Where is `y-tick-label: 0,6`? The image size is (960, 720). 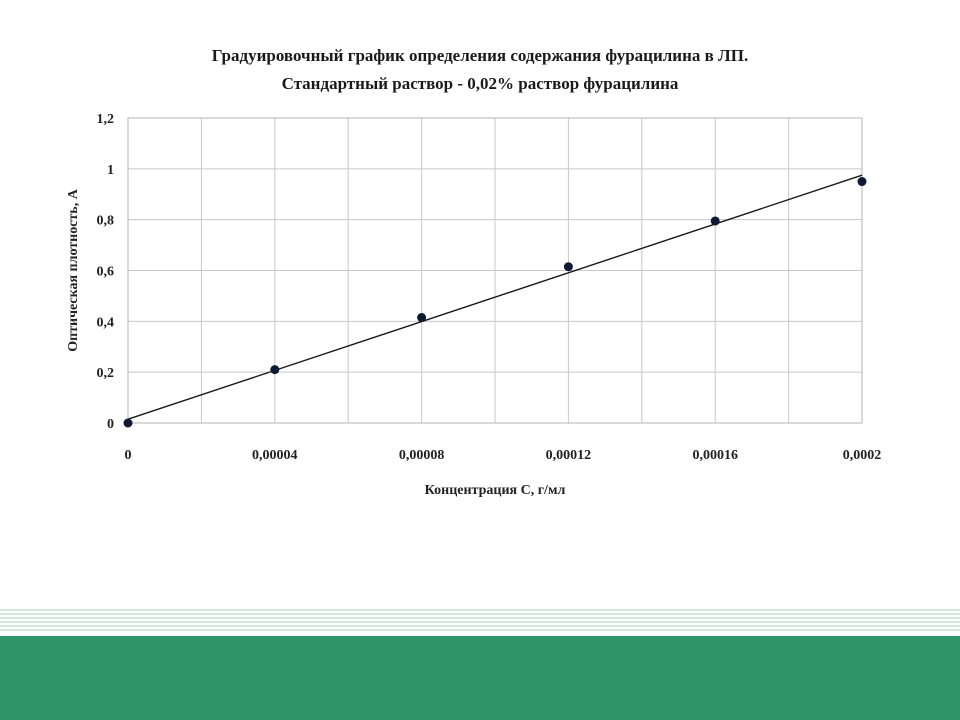 y-tick-label: 0,6 is located at coordinates (106, 272).